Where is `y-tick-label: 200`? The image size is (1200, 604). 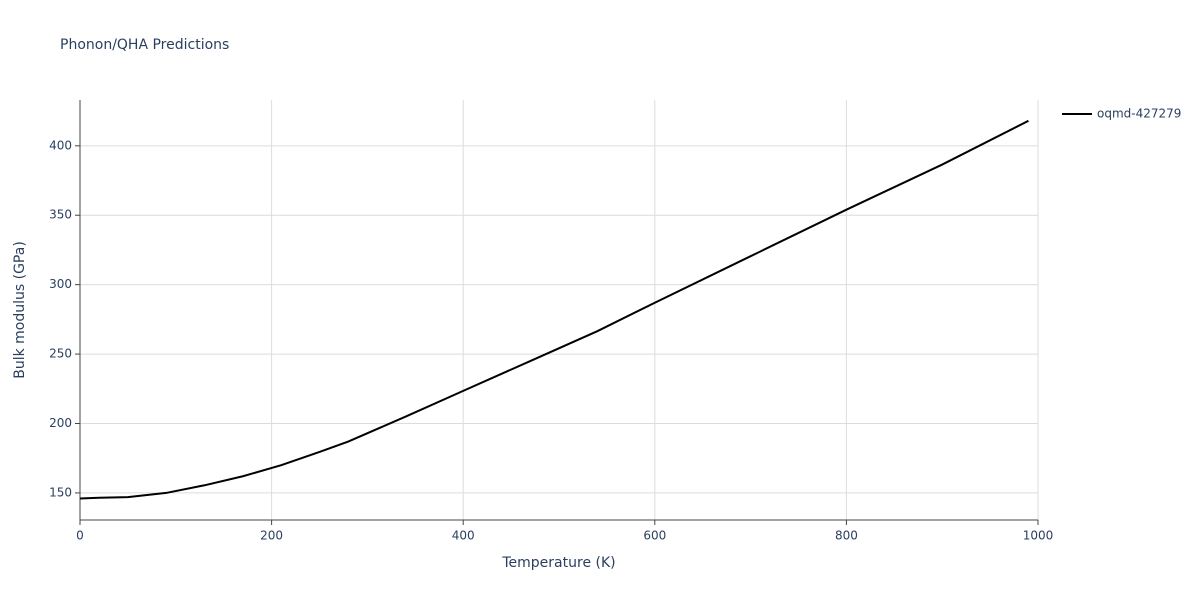 y-tick-label: 200 is located at coordinates (60, 423).